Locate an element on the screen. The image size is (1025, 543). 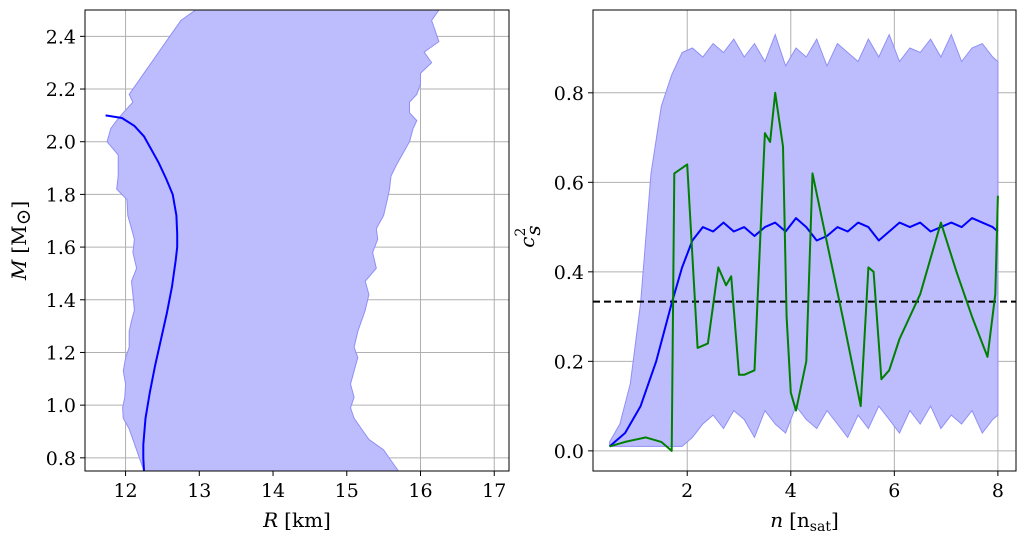
sound-speed-x-axis-label: n [nsat] is located at coordinates (804, 521).